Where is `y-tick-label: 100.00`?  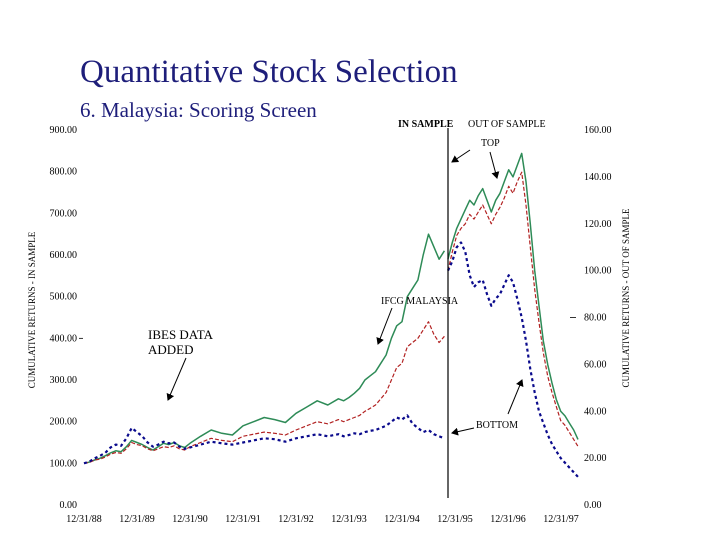 y-tick-label: 100.00 is located at coordinates (64, 463).